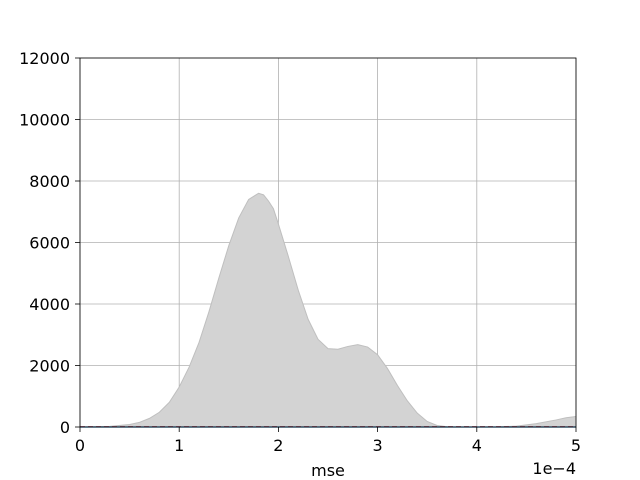 This screenshot has width=640, height=480. Describe the element at coordinates (49, 304) in the screenshot. I see `y-tick-label-2: 4000` at that location.